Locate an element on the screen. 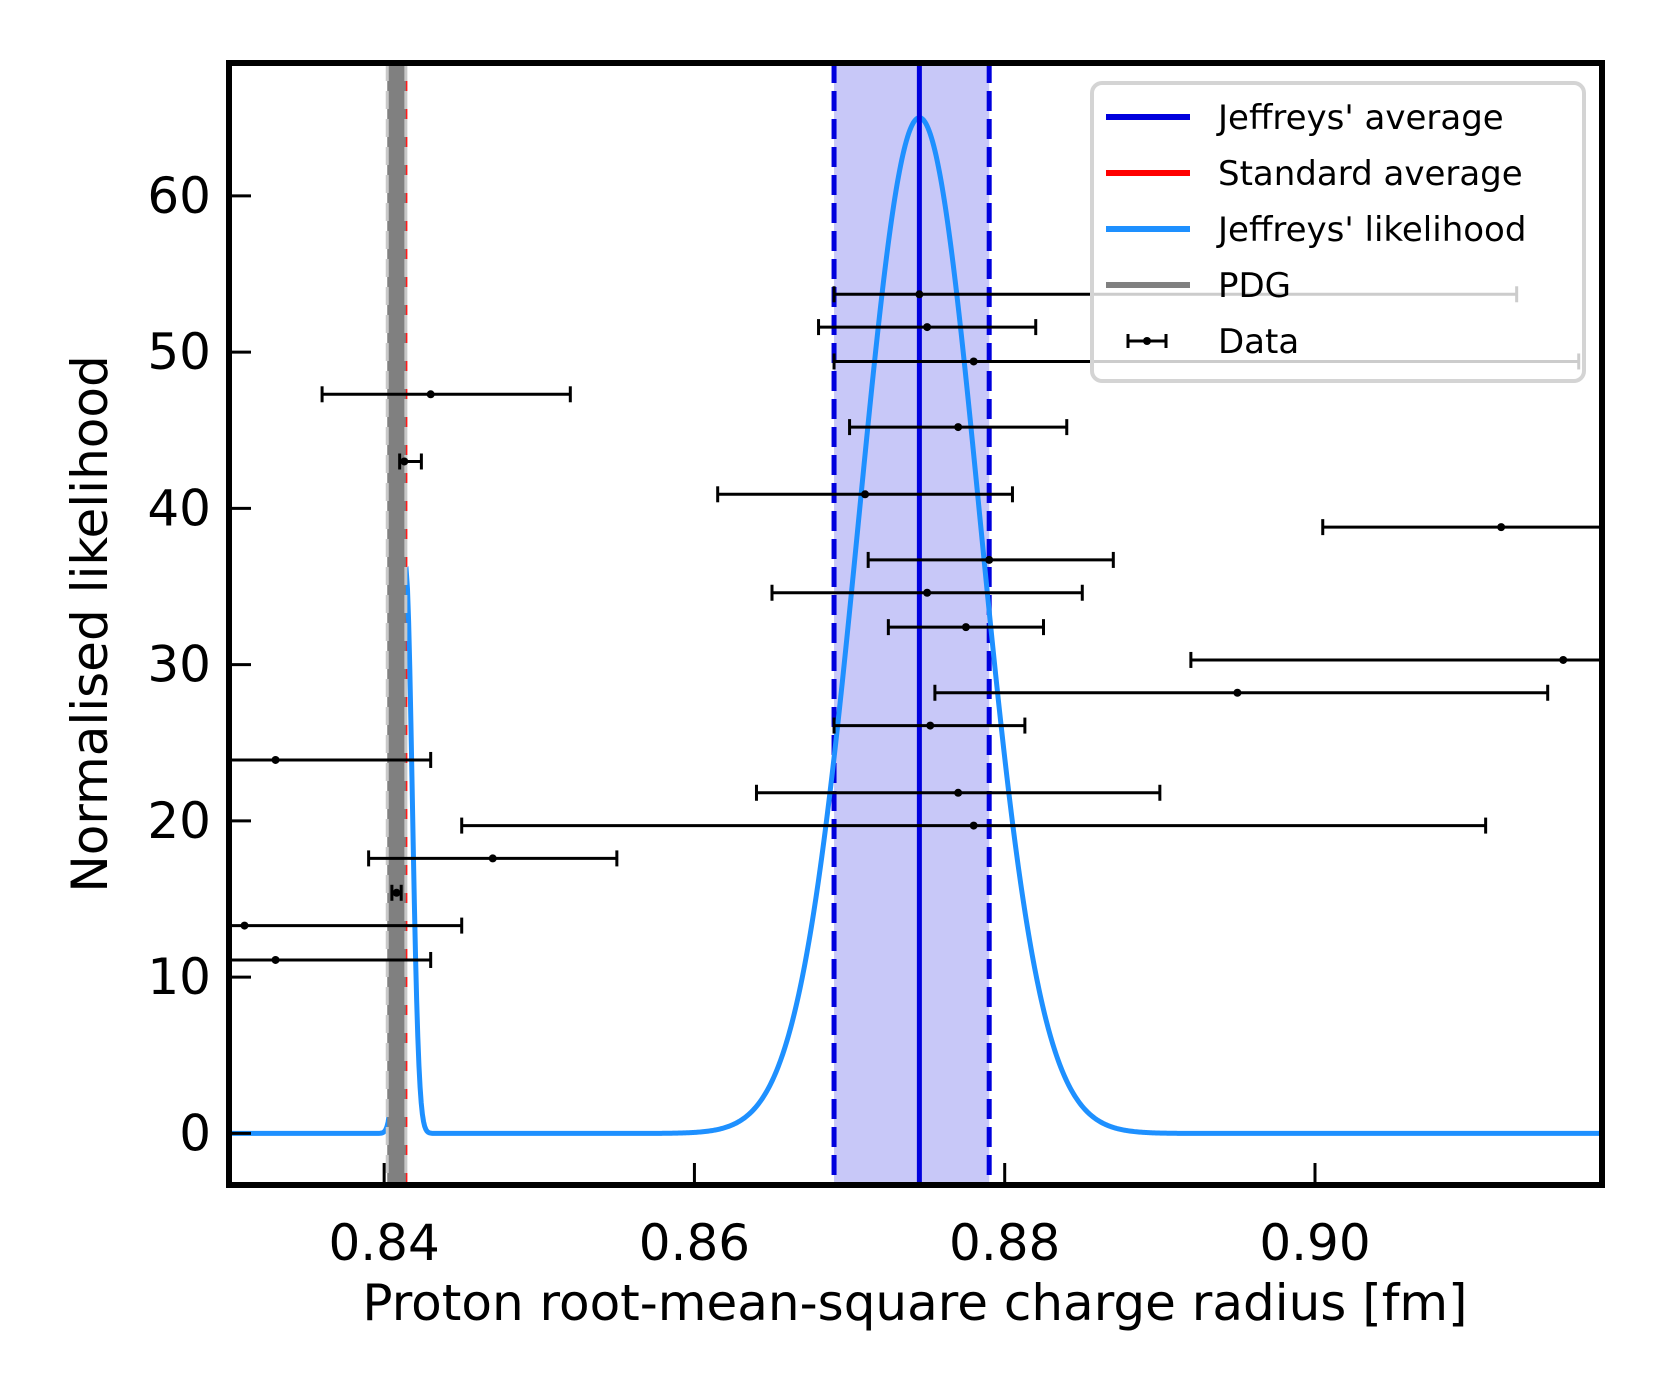 Image resolution: width=1661 pixels, height=1384 pixels. legend-item: Jeffreys' average is located at coordinates (1305, 118).